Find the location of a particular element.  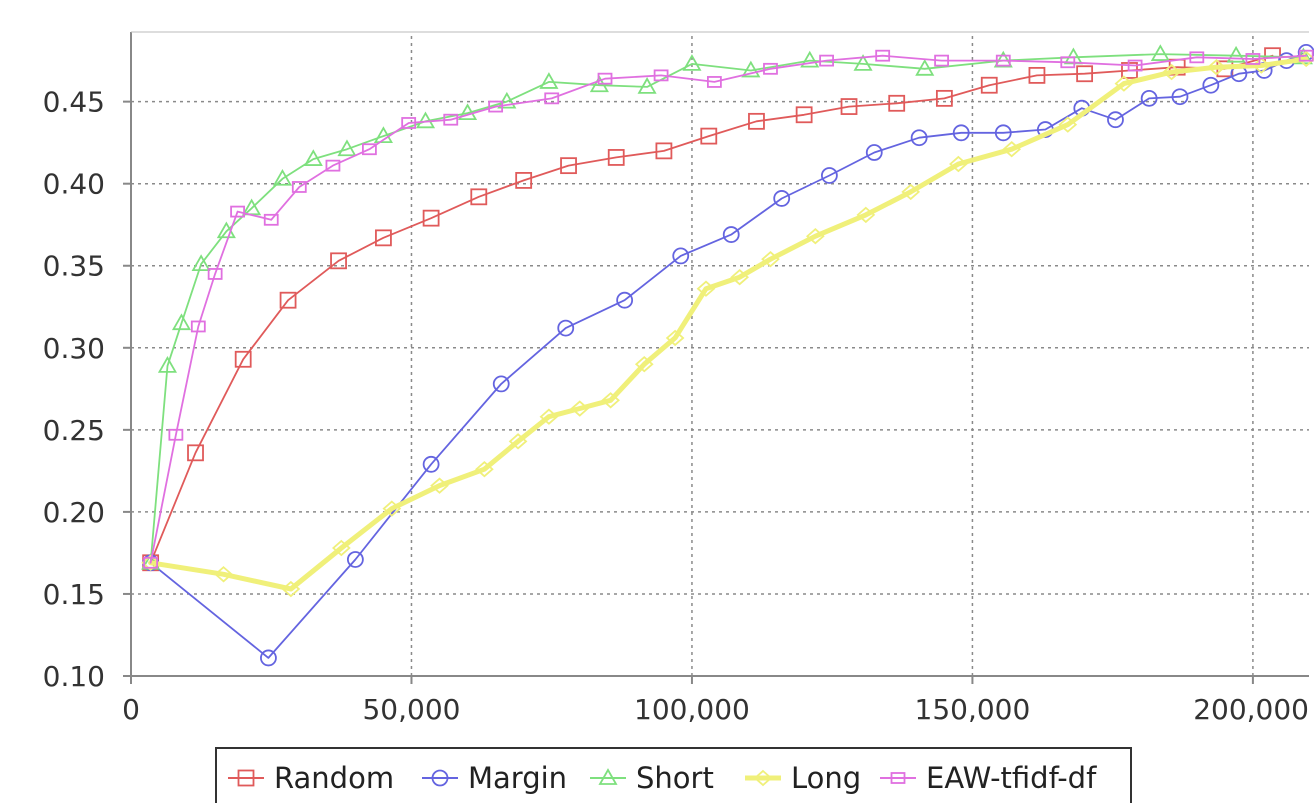

legend-label: Long is located at coordinates (826, 778).